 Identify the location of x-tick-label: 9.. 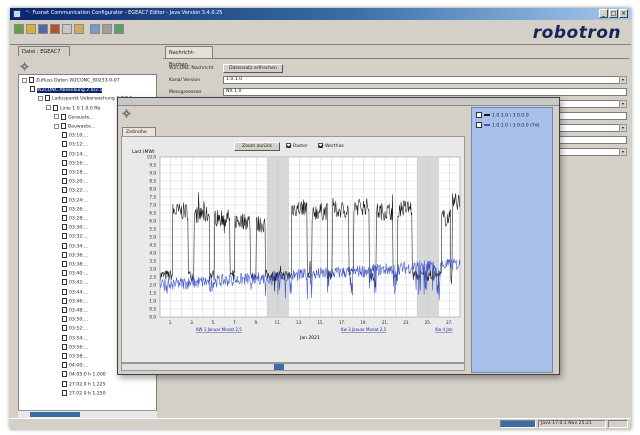
(257, 322).